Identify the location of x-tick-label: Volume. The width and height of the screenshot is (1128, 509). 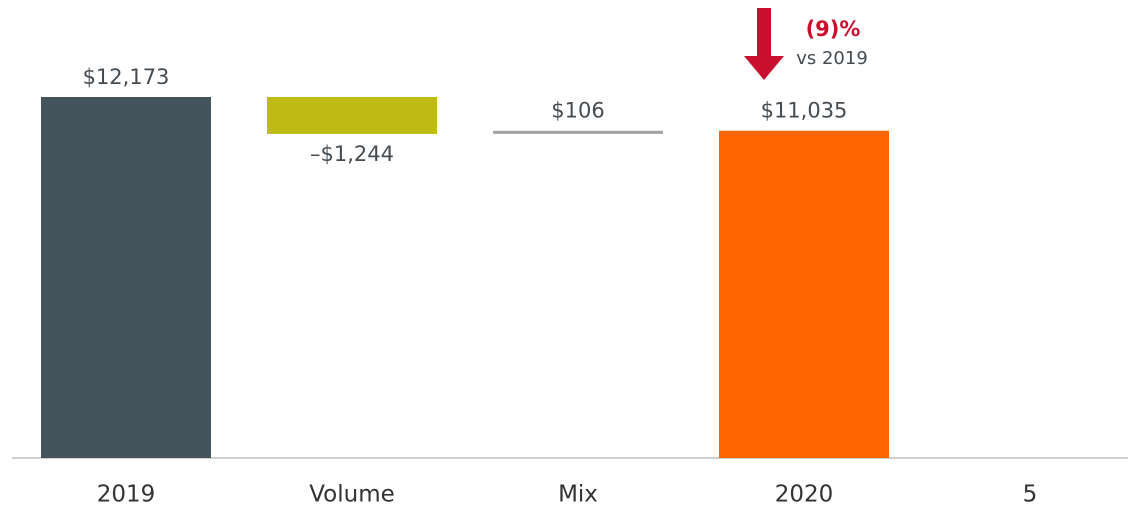
(352, 495).